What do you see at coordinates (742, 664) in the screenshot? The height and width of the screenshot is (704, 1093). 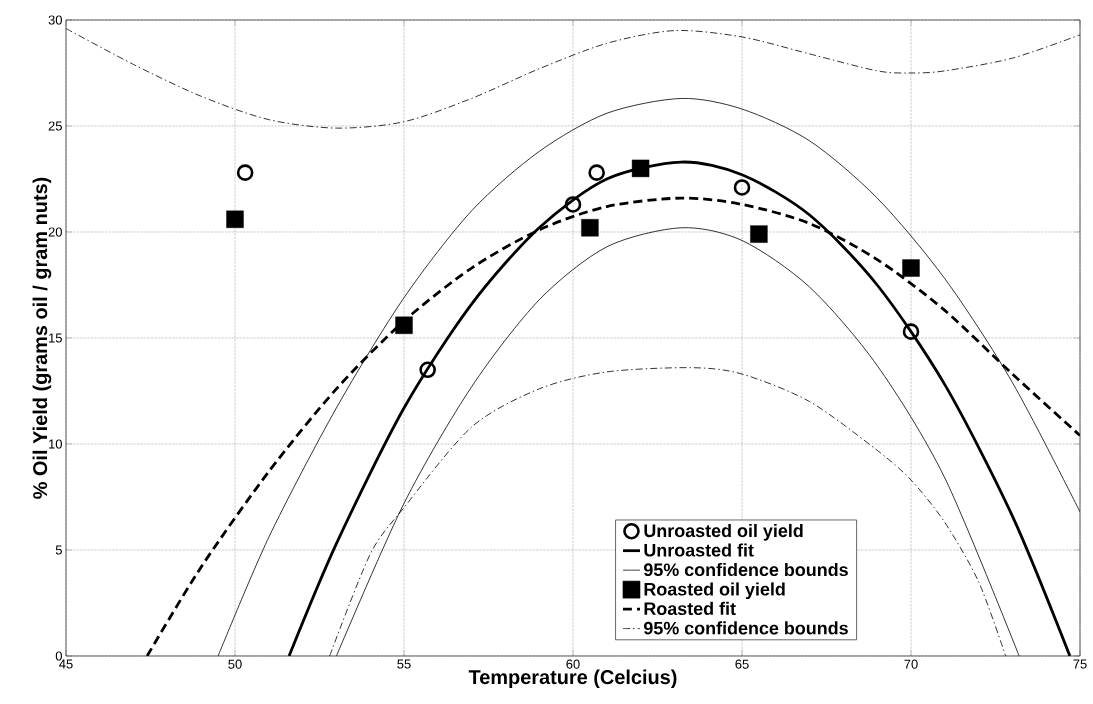 I see `x-tick-label: 65` at bounding box center [742, 664].